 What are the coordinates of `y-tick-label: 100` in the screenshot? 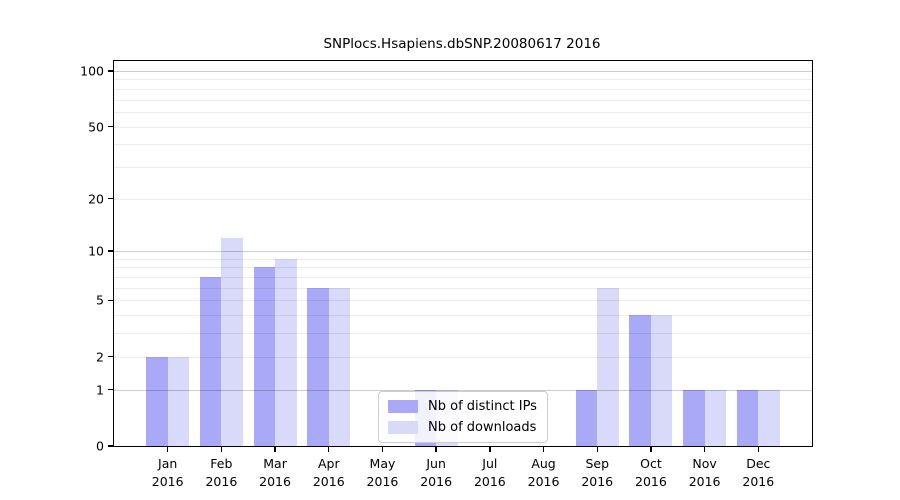 It's located at (92, 71).